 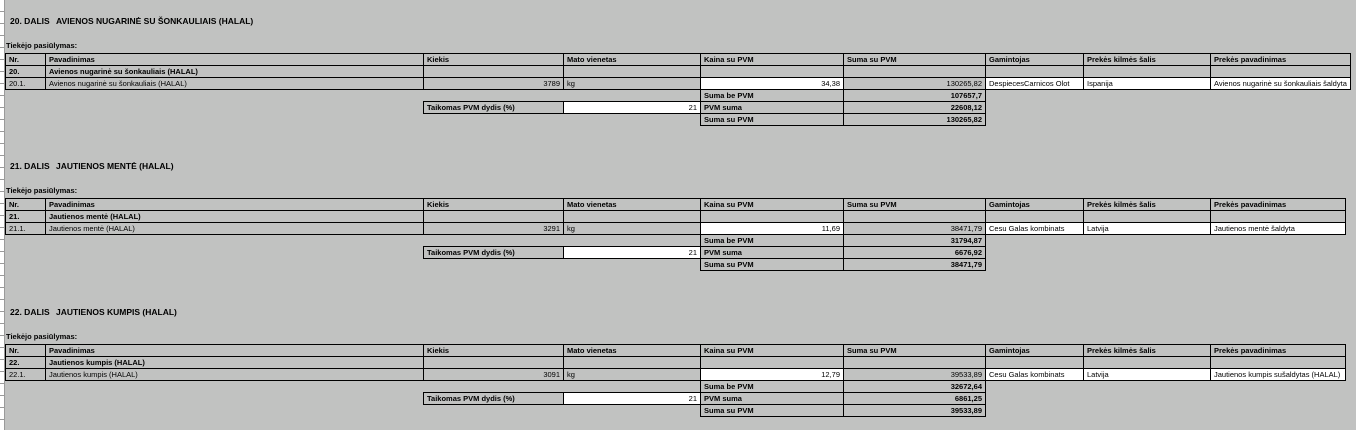 What do you see at coordinates (155, 21) in the screenshot?
I see `section-name: AVIENOS NUGARINĖ SU ŠONKAULIAIS (HALAL)` at bounding box center [155, 21].